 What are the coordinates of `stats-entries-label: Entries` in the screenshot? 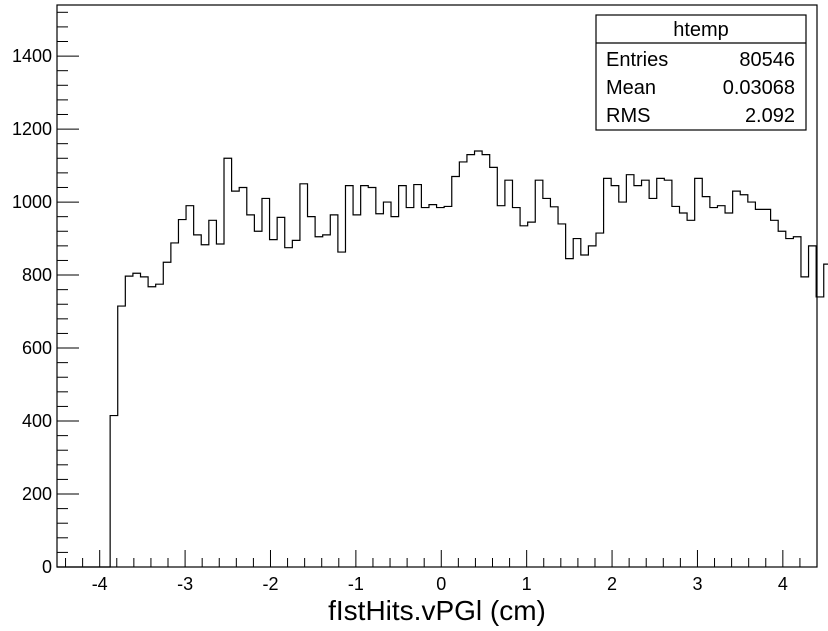 It's located at (637, 60).